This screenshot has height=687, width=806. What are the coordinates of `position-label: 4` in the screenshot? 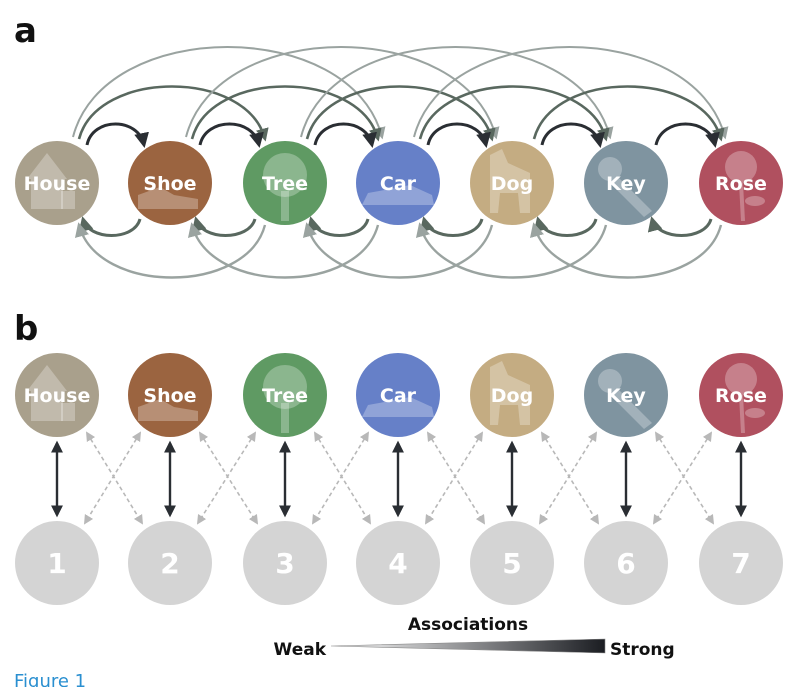 It's located at (397, 563).